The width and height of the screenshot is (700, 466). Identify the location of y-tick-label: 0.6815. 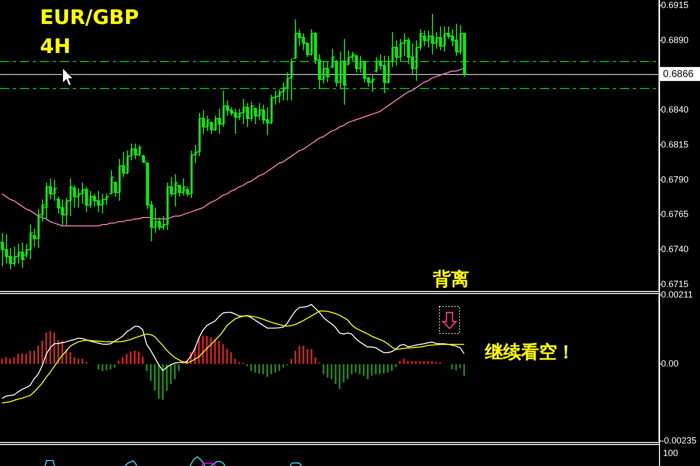
(675, 144).